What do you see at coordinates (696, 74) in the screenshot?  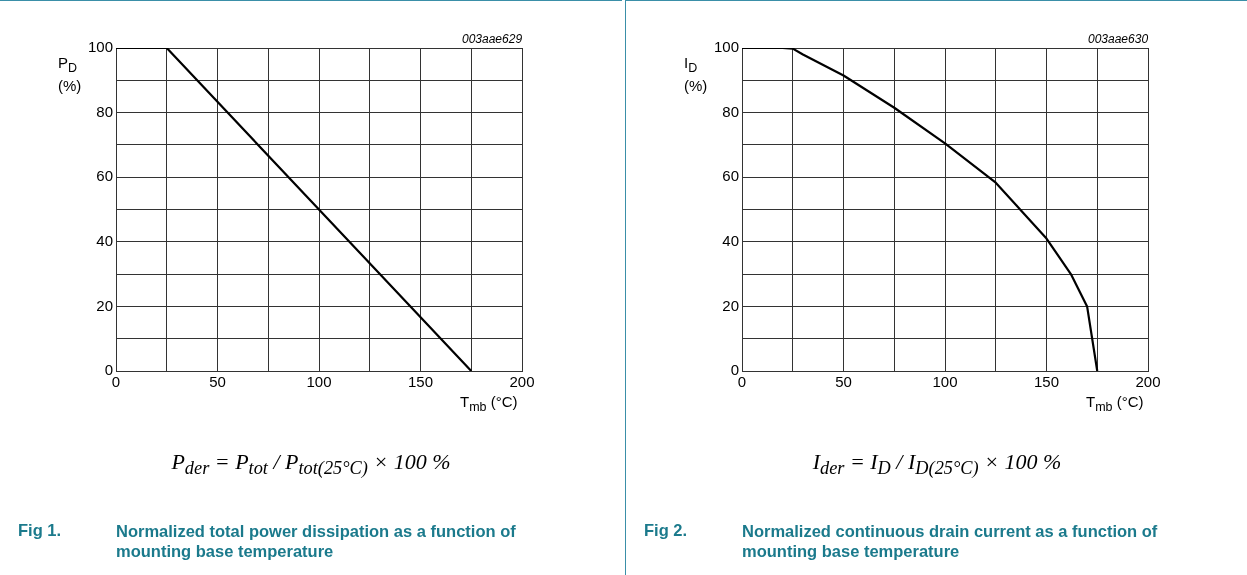 I see `y-axis-title: I$_{D}$ (%)` at bounding box center [696, 74].